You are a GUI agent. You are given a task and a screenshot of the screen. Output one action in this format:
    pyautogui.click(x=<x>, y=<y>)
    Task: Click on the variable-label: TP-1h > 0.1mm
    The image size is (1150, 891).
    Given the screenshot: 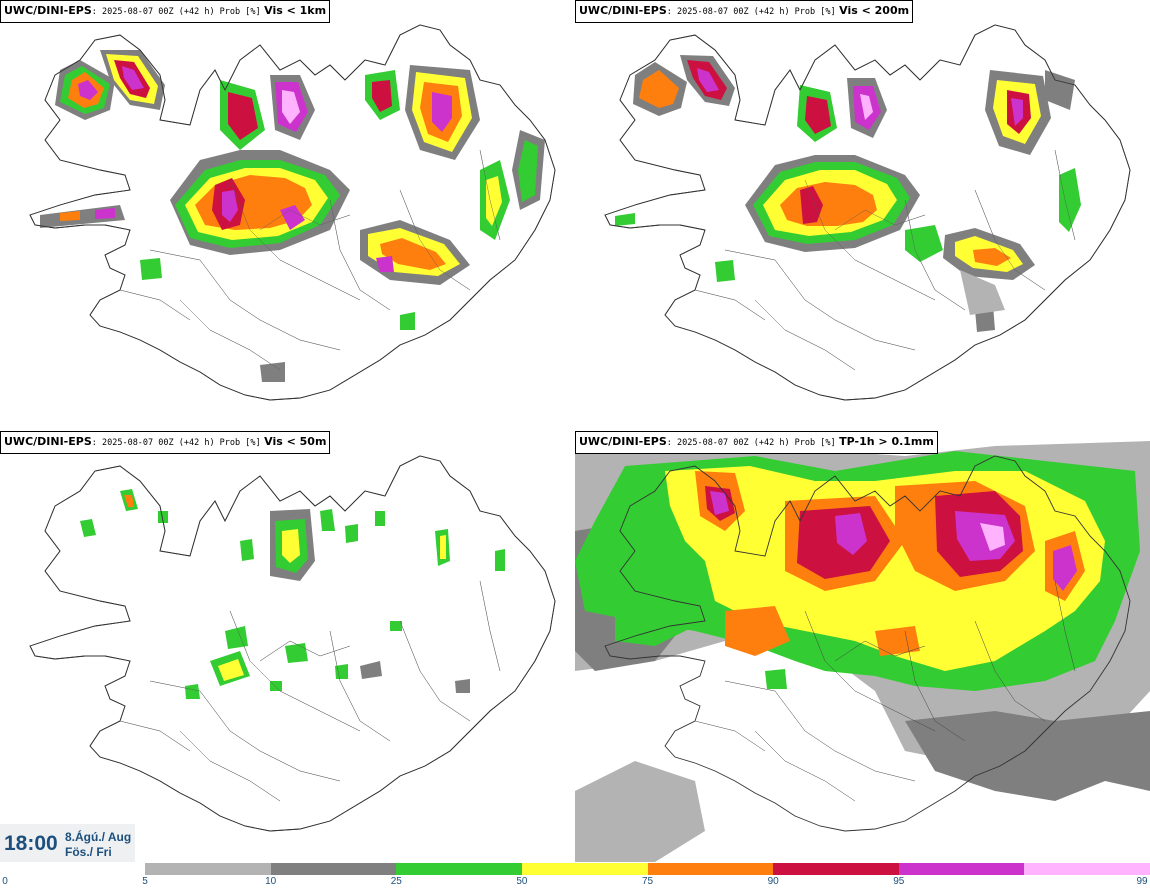 What is the action you would take?
    pyautogui.click(x=886, y=441)
    